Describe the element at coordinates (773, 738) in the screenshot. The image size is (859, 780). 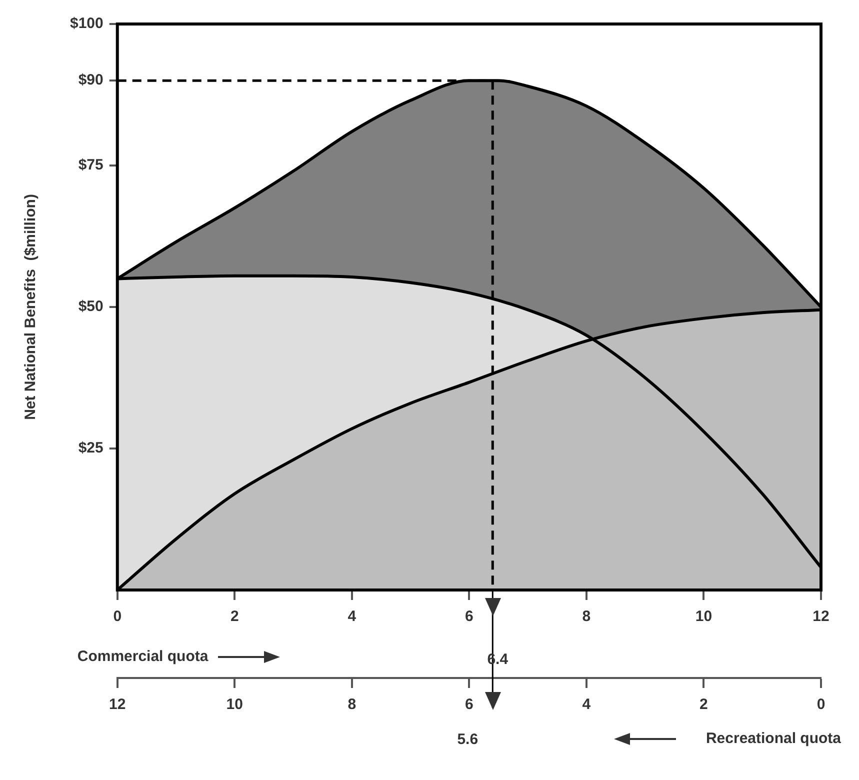
I see `x2-axis-title: Recreational quota` at that location.